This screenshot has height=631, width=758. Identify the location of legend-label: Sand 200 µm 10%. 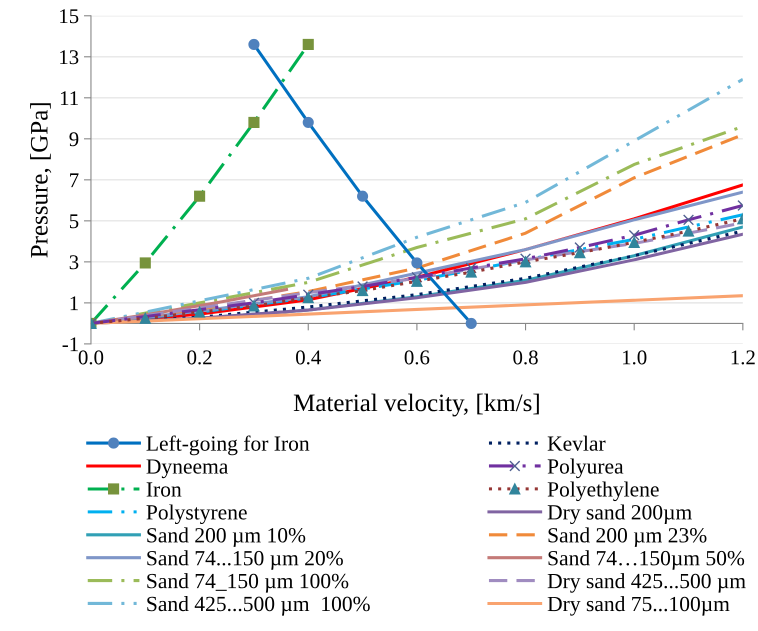
(226, 537).